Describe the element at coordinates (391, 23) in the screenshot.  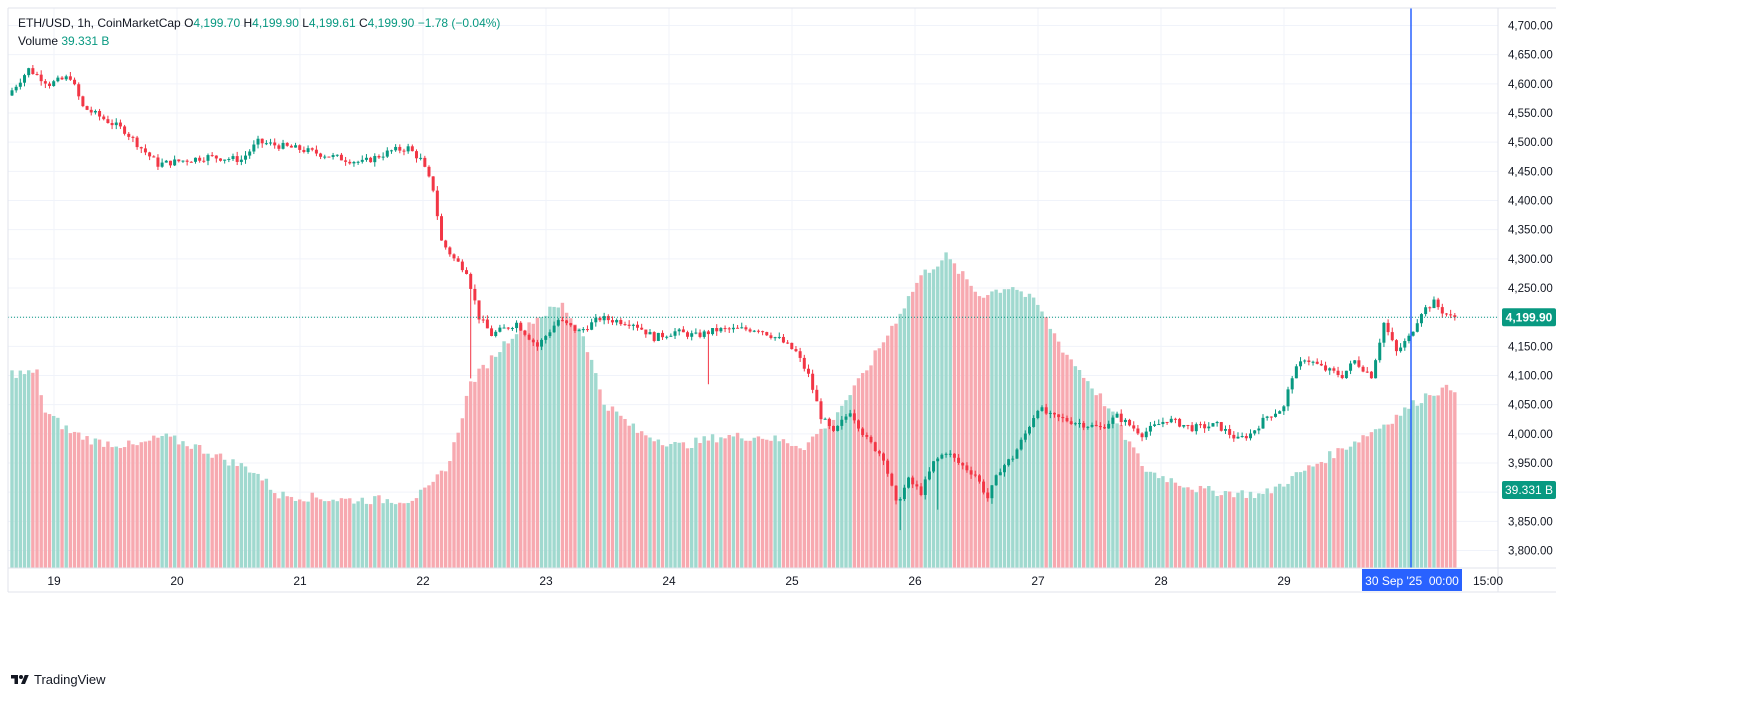
I see `close-value: 4,199.90` at that location.